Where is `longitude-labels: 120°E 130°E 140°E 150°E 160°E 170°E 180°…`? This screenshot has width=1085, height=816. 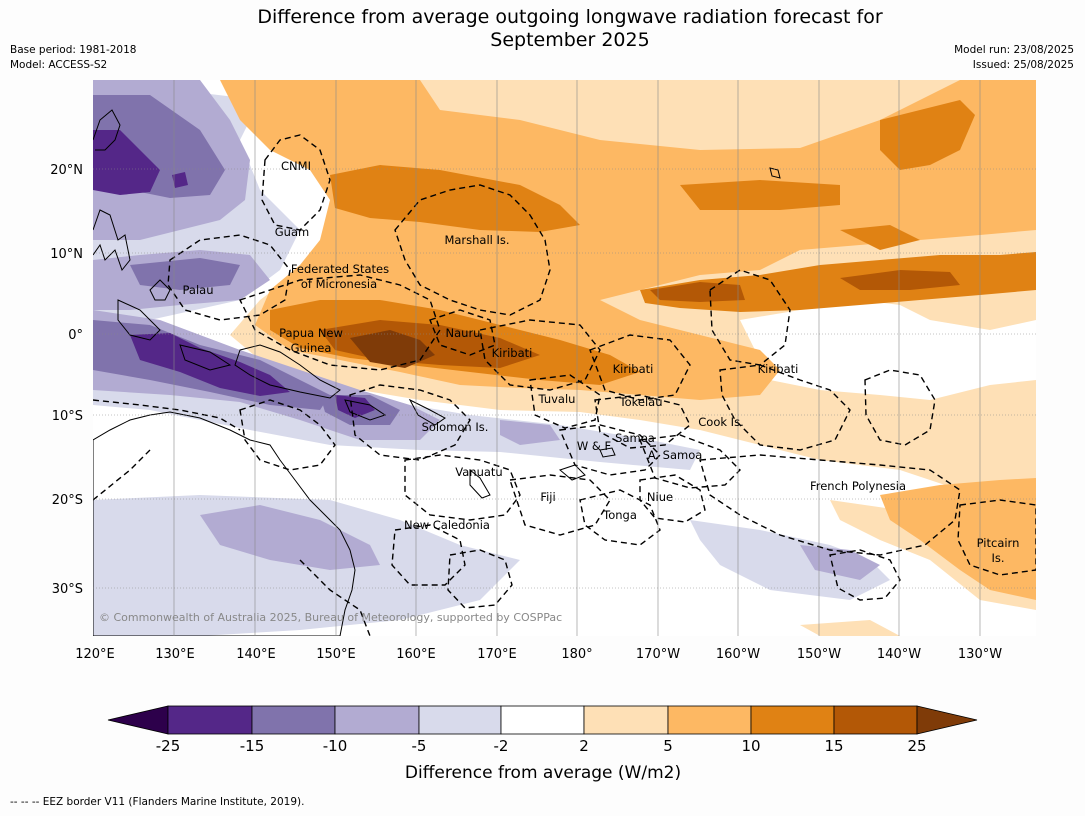 longitude-labels: 120°E 130°E 140°E 150°E 160°E 170°E 180°… is located at coordinates (538, 654).